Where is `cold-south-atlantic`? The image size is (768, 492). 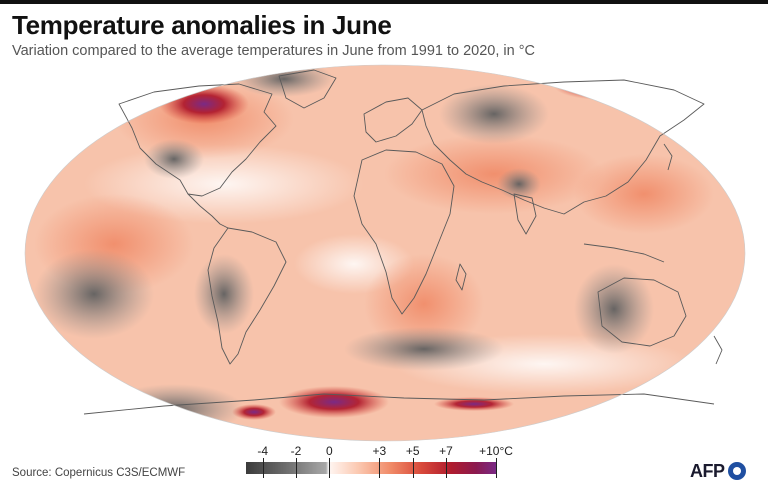 cold-south-atlantic is located at coordinates (424, 349).